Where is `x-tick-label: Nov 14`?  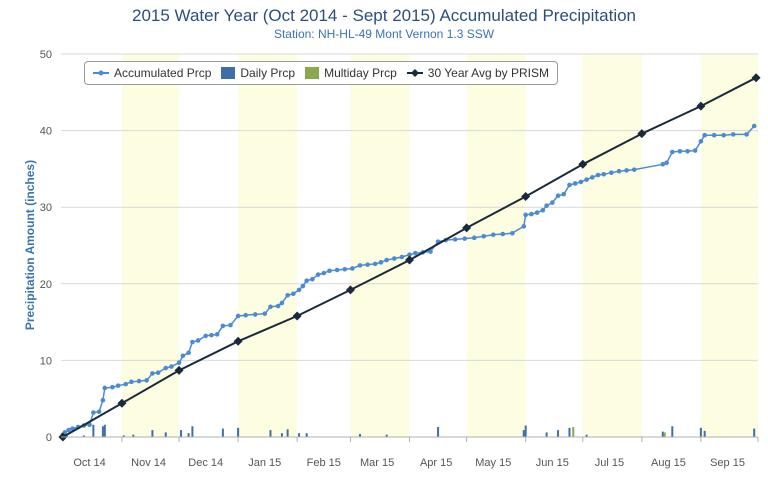
x-tick-label: Nov 14 is located at coordinates (148, 463).